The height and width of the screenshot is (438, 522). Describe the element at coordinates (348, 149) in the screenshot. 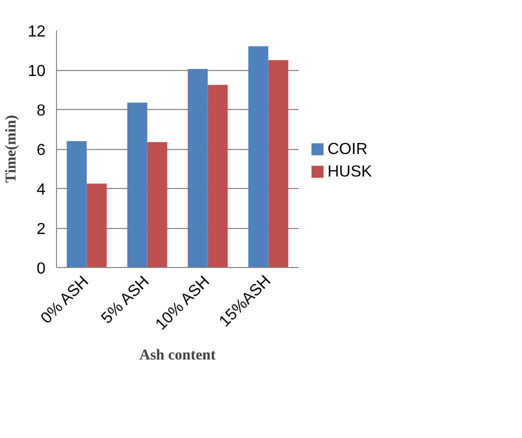

I see `legend-label: COIR` at that location.